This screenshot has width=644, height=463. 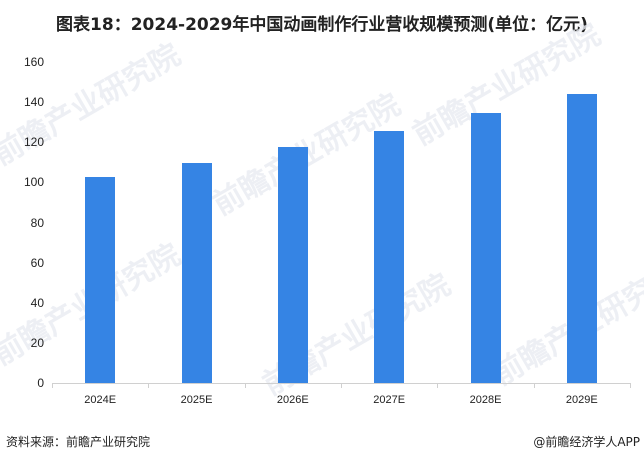 What do you see at coordinates (389, 257) in the screenshot?
I see `bar-2027E` at bounding box center [389, 257].